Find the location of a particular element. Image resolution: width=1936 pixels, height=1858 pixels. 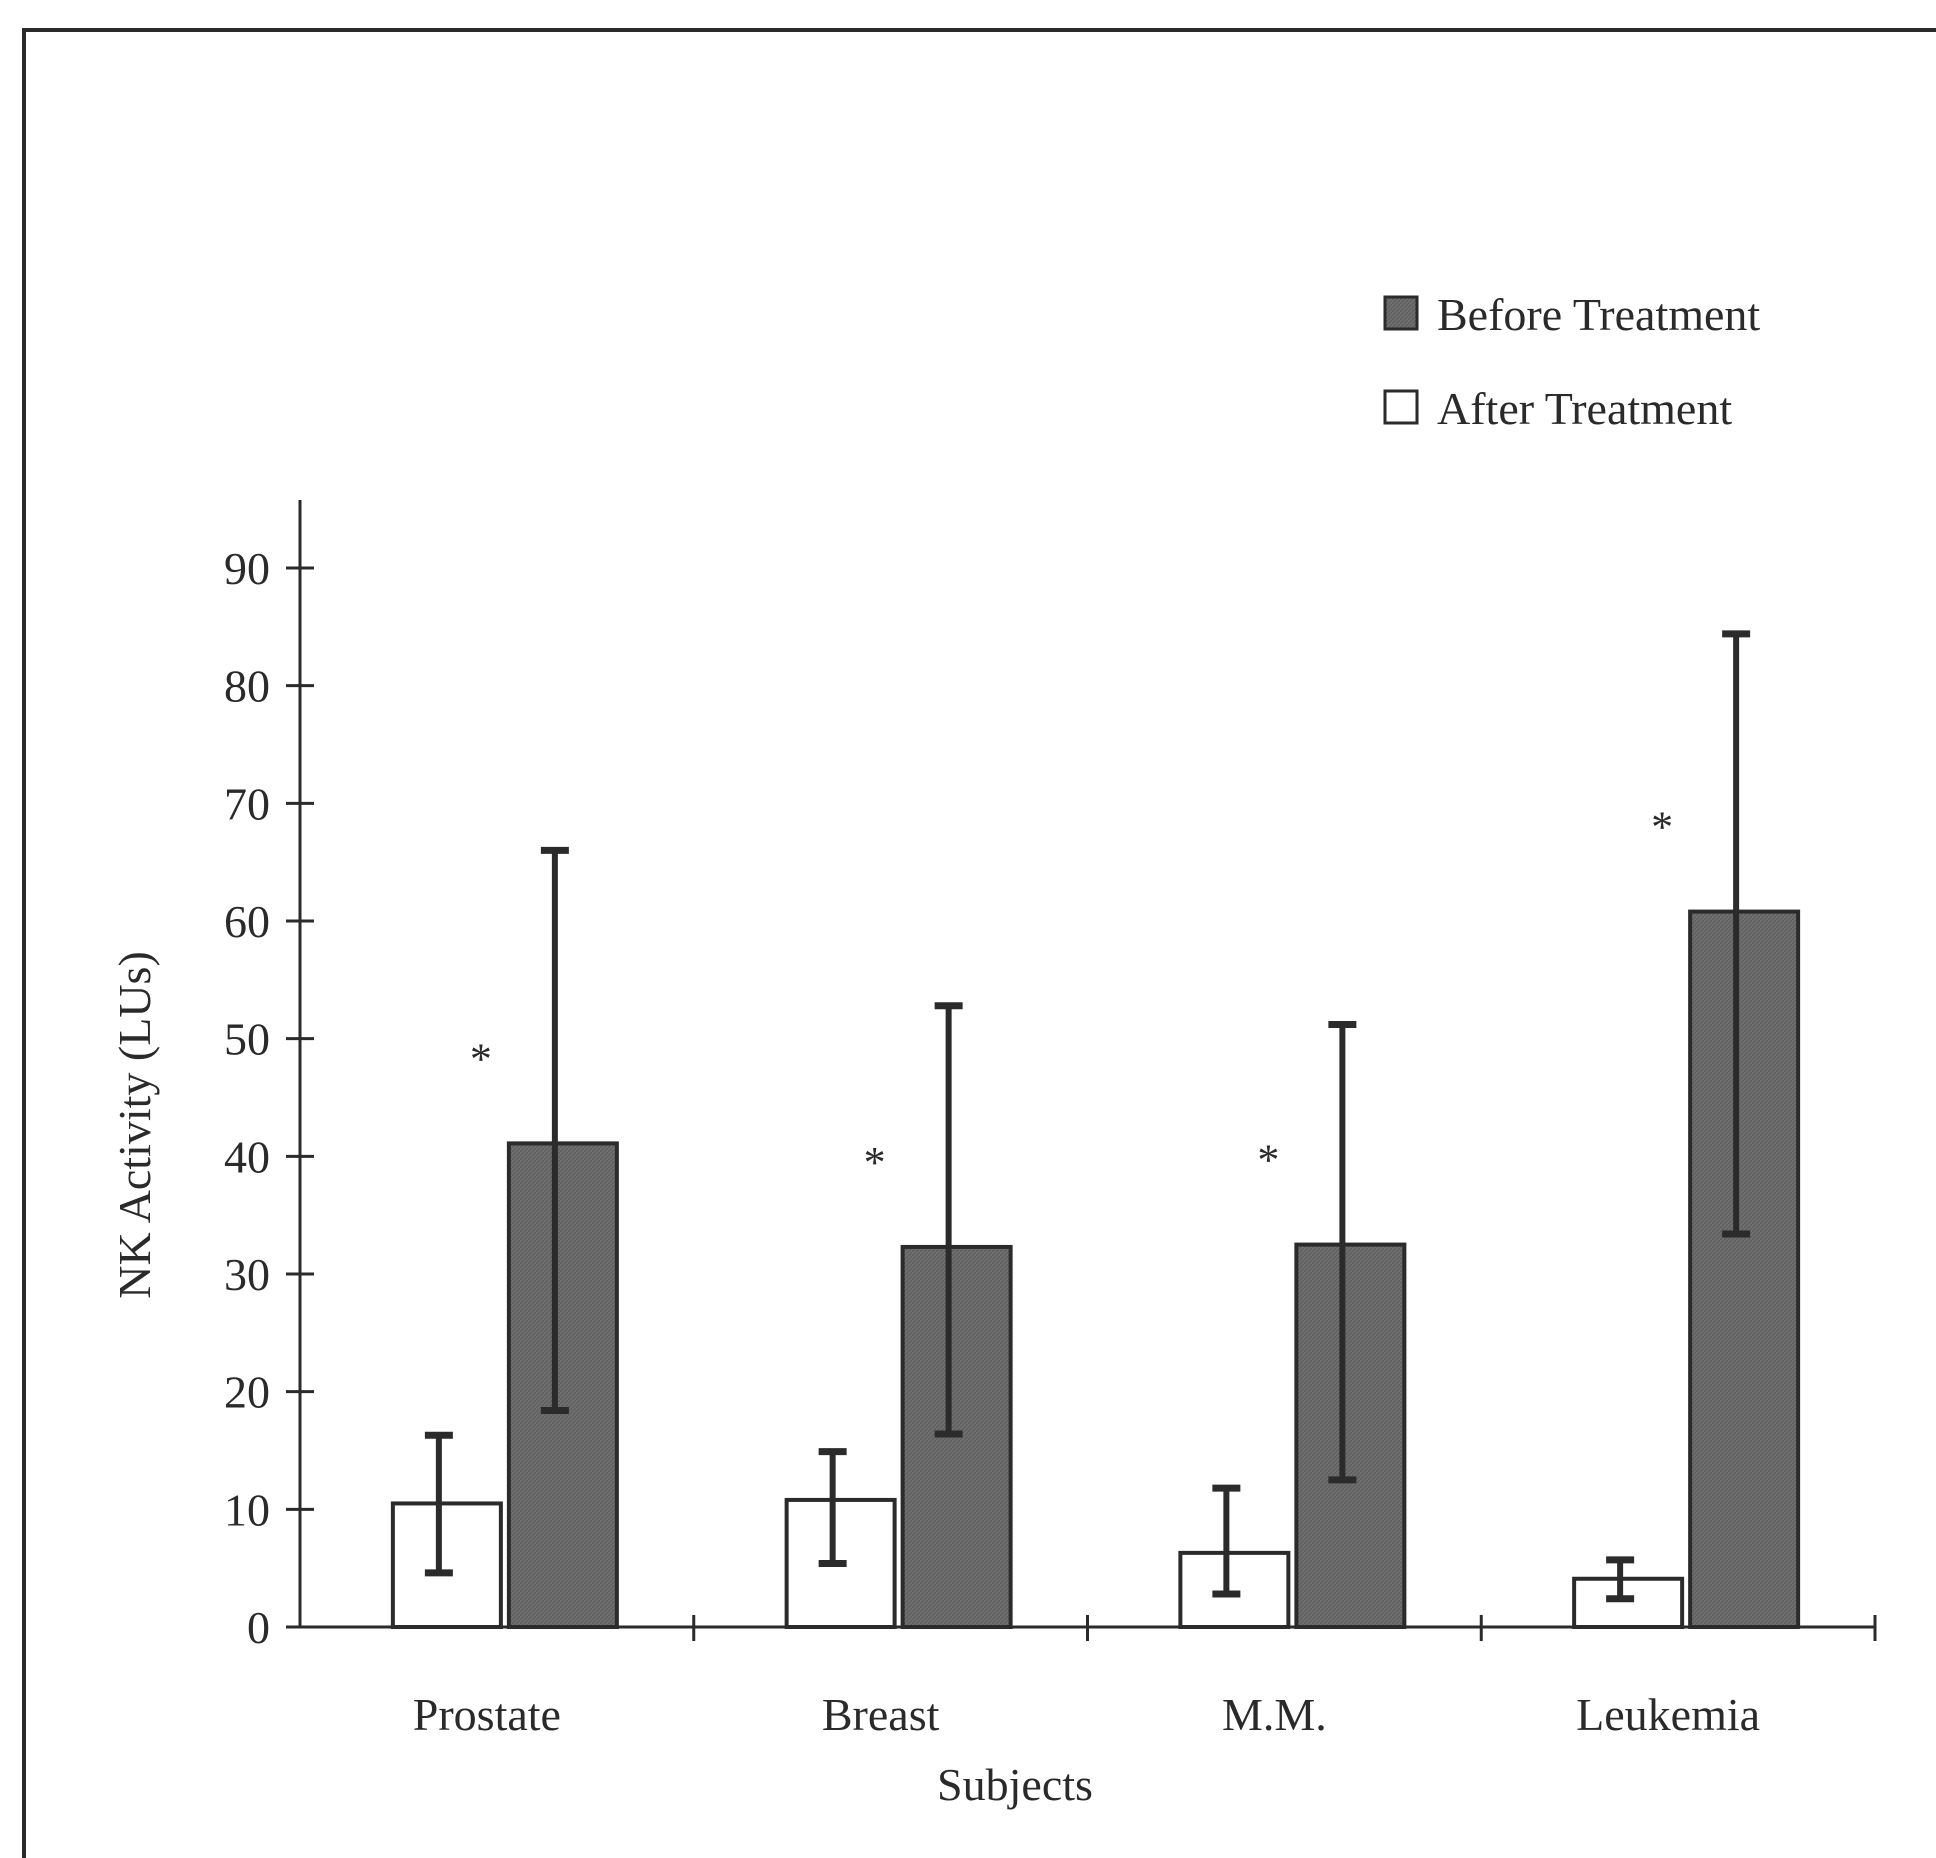

legend-label-after: After Treatment is located at coordinates (1584, 408).